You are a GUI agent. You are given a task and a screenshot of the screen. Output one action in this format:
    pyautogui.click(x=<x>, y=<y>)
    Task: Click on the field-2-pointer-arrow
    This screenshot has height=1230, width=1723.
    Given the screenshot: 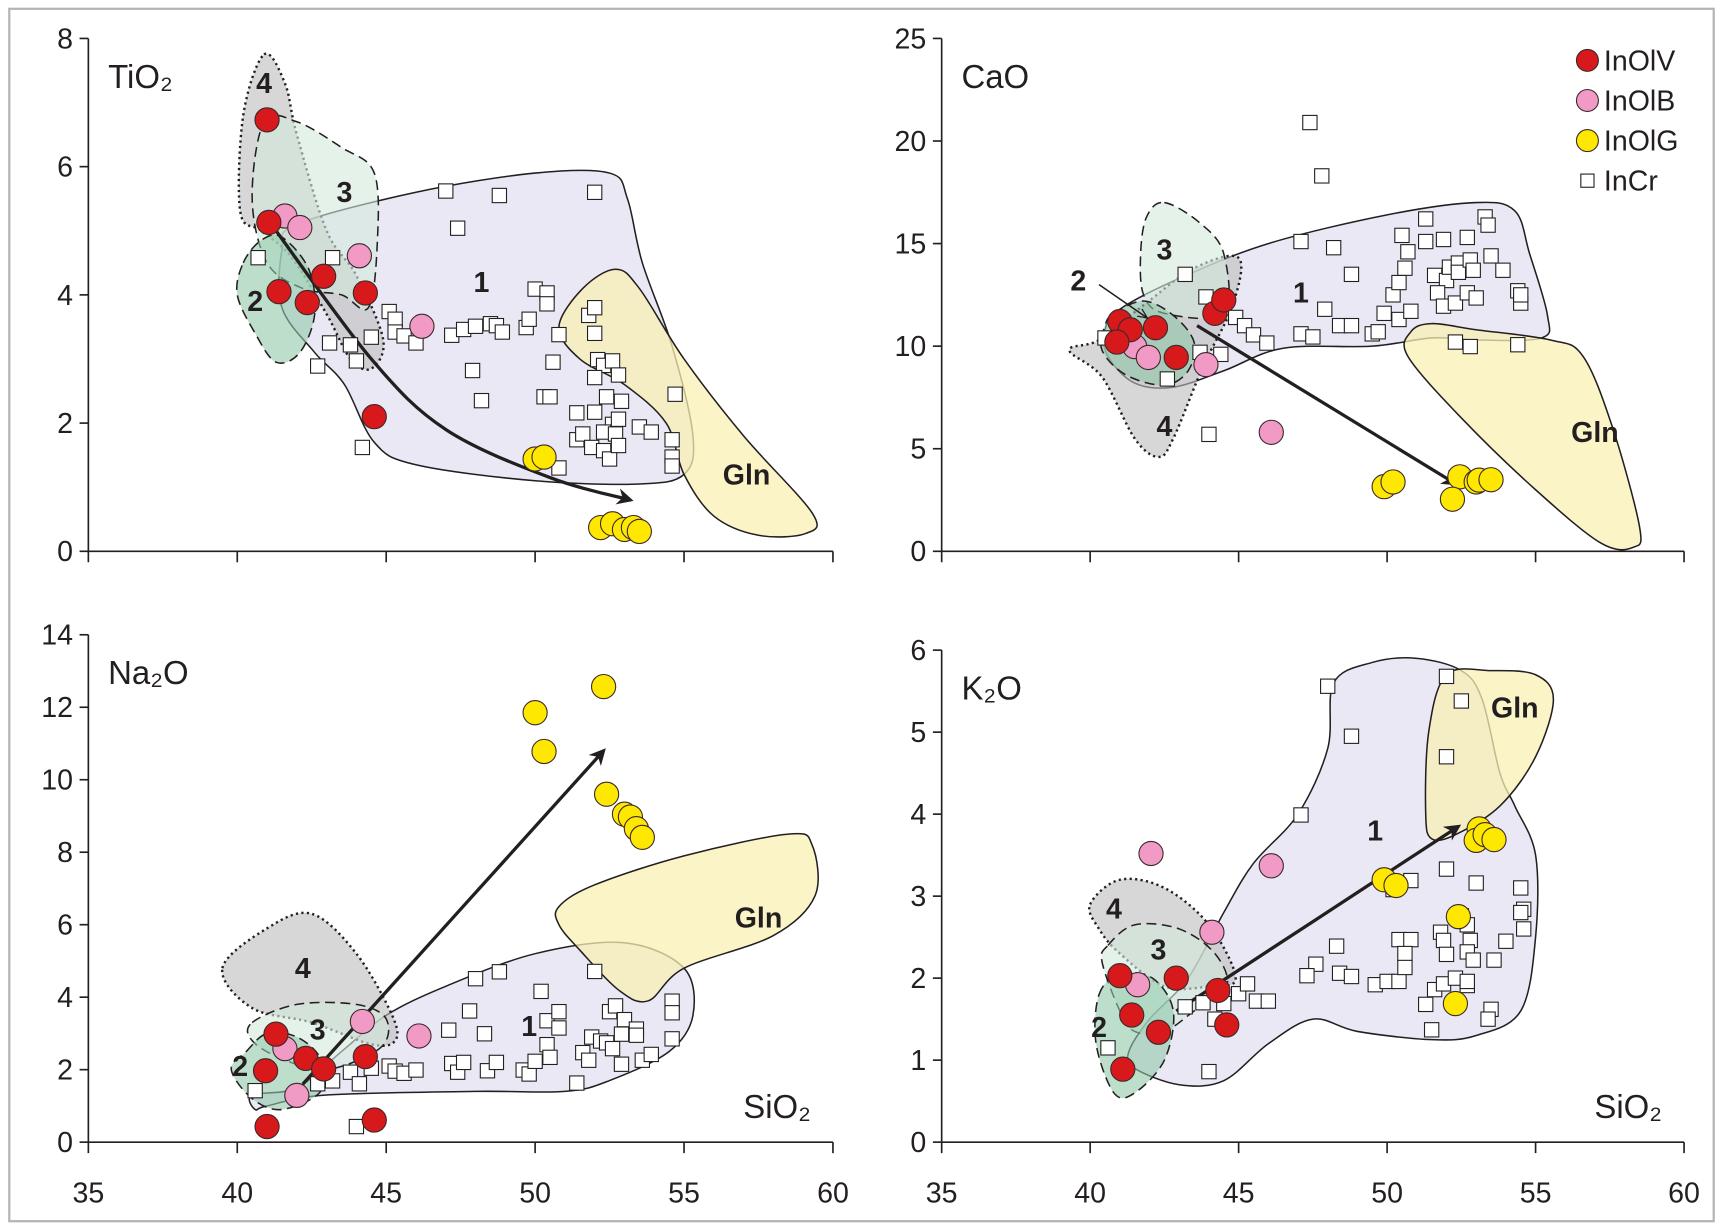 What is the action you would take?
    pyautogui.click(x=1122, y=300)
    